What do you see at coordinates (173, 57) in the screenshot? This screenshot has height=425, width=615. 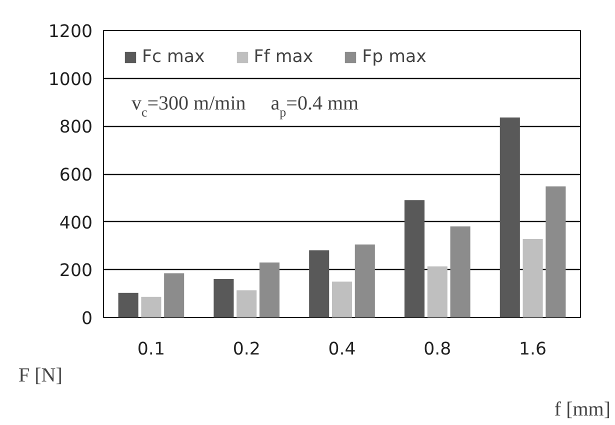 I see `legend-label: Fc max` at bounding box center [173, 57].